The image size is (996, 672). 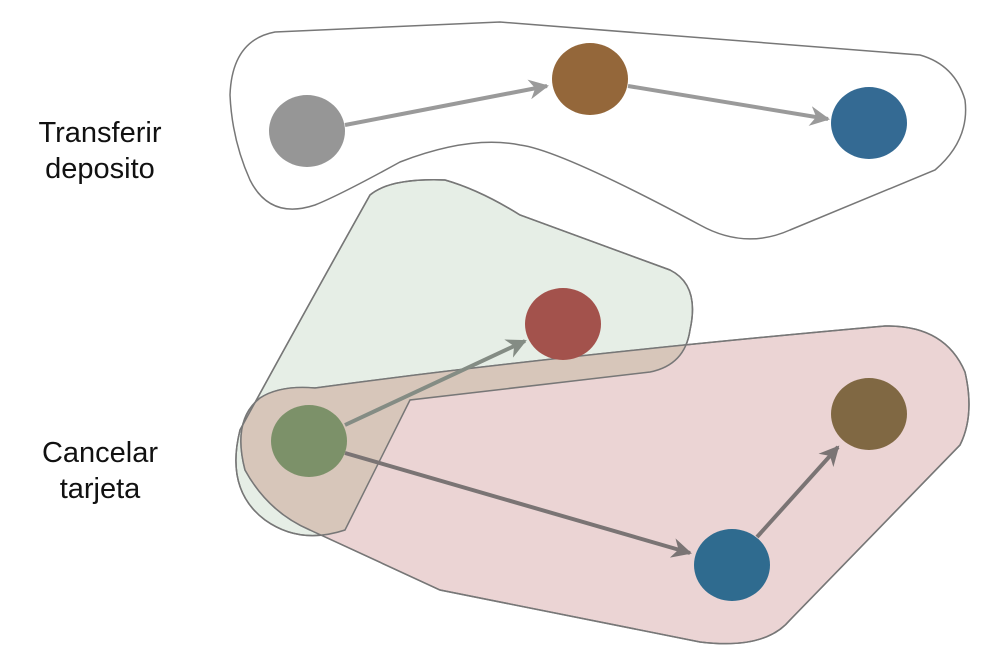 What do you see at coordinates (869, 414) in the screenshot?
I see `node-cancel-olive` at bounding box center [869, 414].